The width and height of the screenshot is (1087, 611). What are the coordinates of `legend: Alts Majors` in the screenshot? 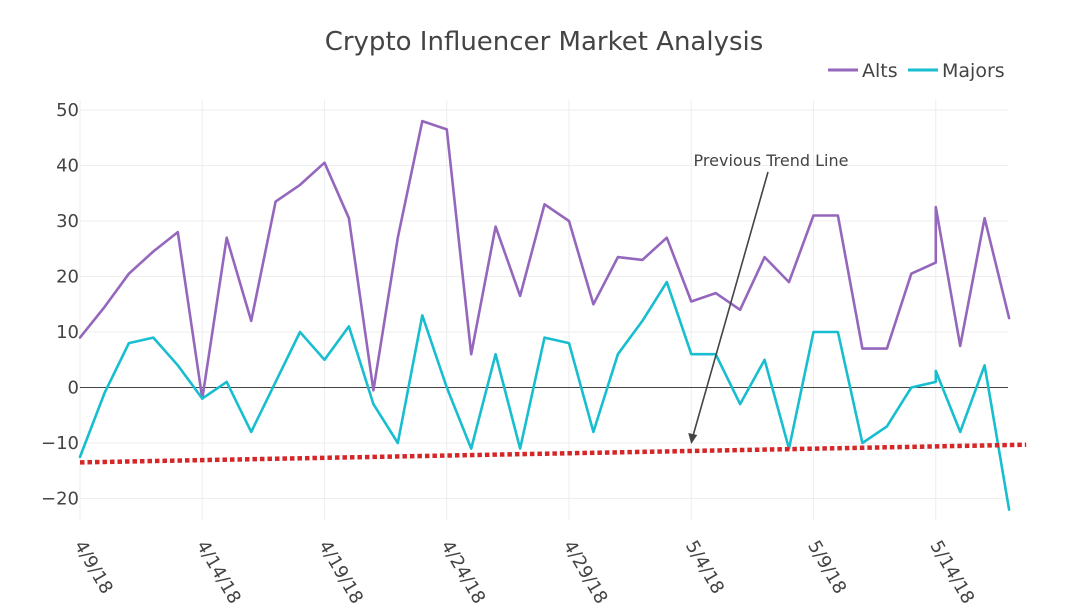 It's located at (916, 71).